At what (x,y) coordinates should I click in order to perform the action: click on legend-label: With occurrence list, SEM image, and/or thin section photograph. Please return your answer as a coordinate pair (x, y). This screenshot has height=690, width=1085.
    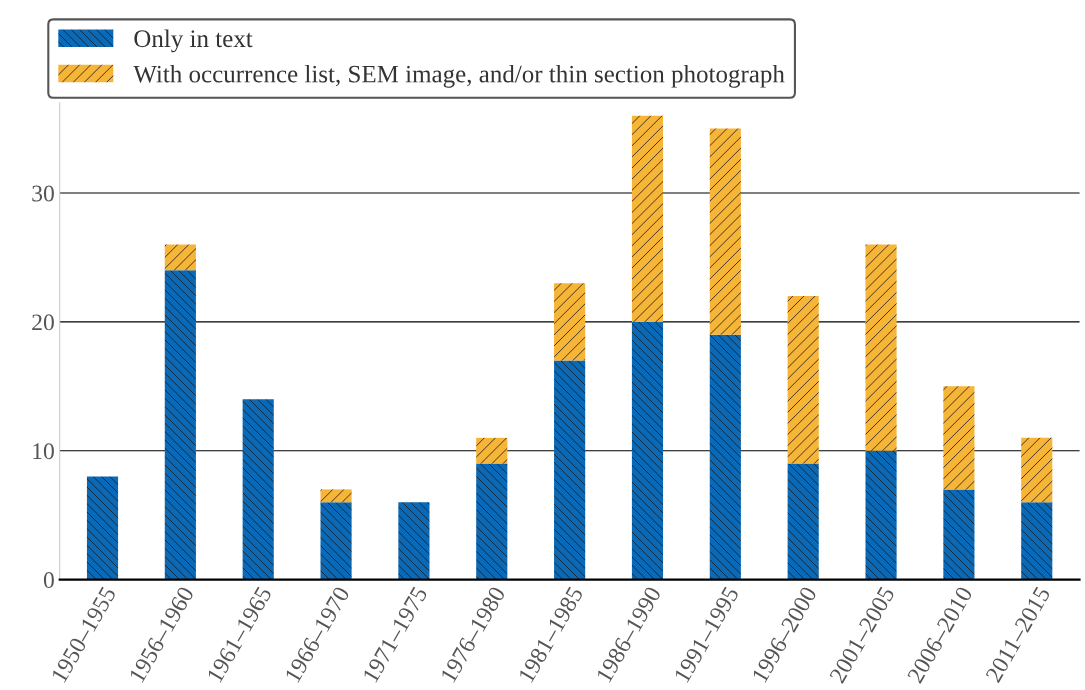
    Looking at the image, I should click on (459, 76).